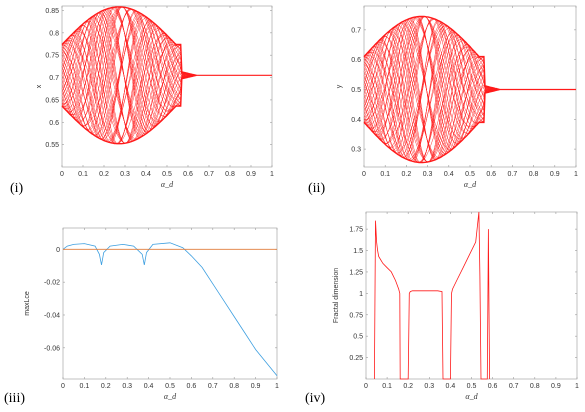 The height and width of the screenshot is (412, 585). Describe the element at coordinates (356, 120) in the screenshot. I see `y-tick-label: 0.4` at that location.